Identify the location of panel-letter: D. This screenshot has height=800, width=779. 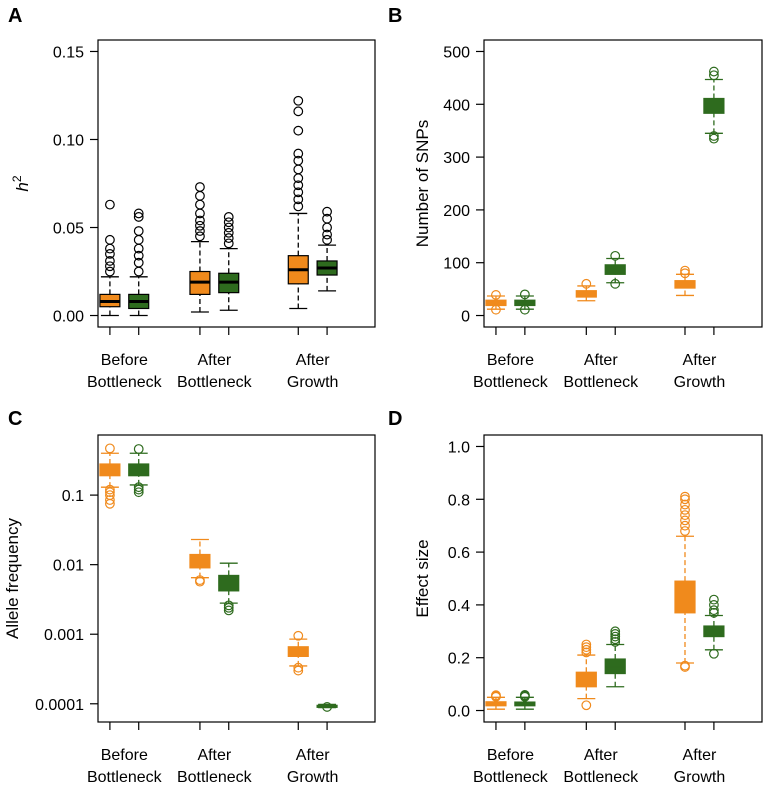
(395, 419).